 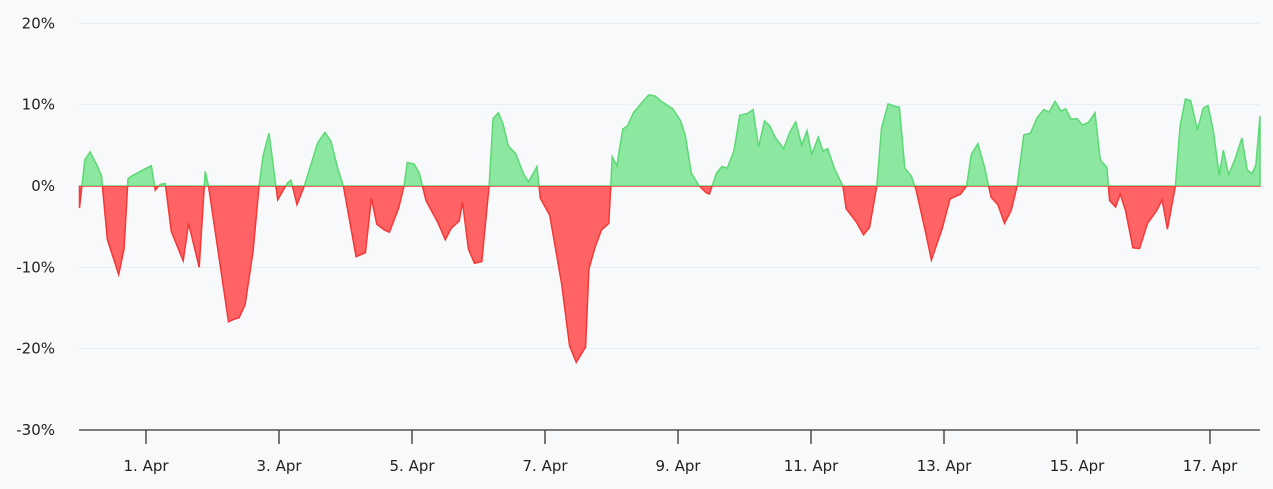 What do you see at coordinates (811, 466) in the screenshot?
I see `x-tick-label: 11. Apr` at bounding box center [811, 466].